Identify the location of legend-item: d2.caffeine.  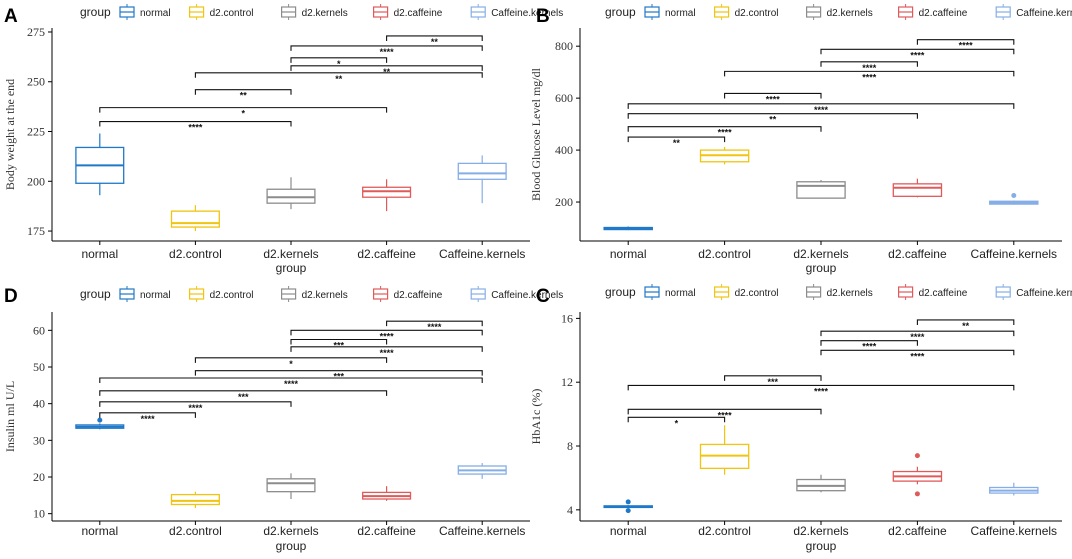
(932, 292).